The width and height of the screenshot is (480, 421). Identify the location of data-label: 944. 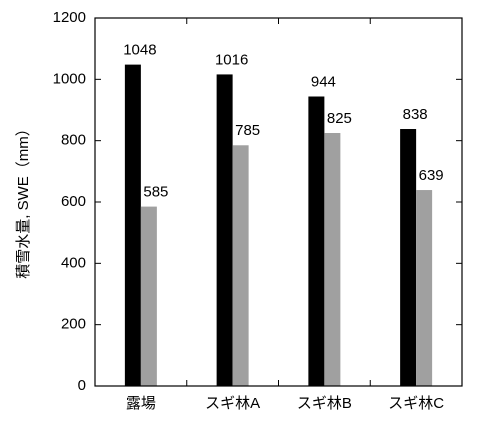
(323, 81).